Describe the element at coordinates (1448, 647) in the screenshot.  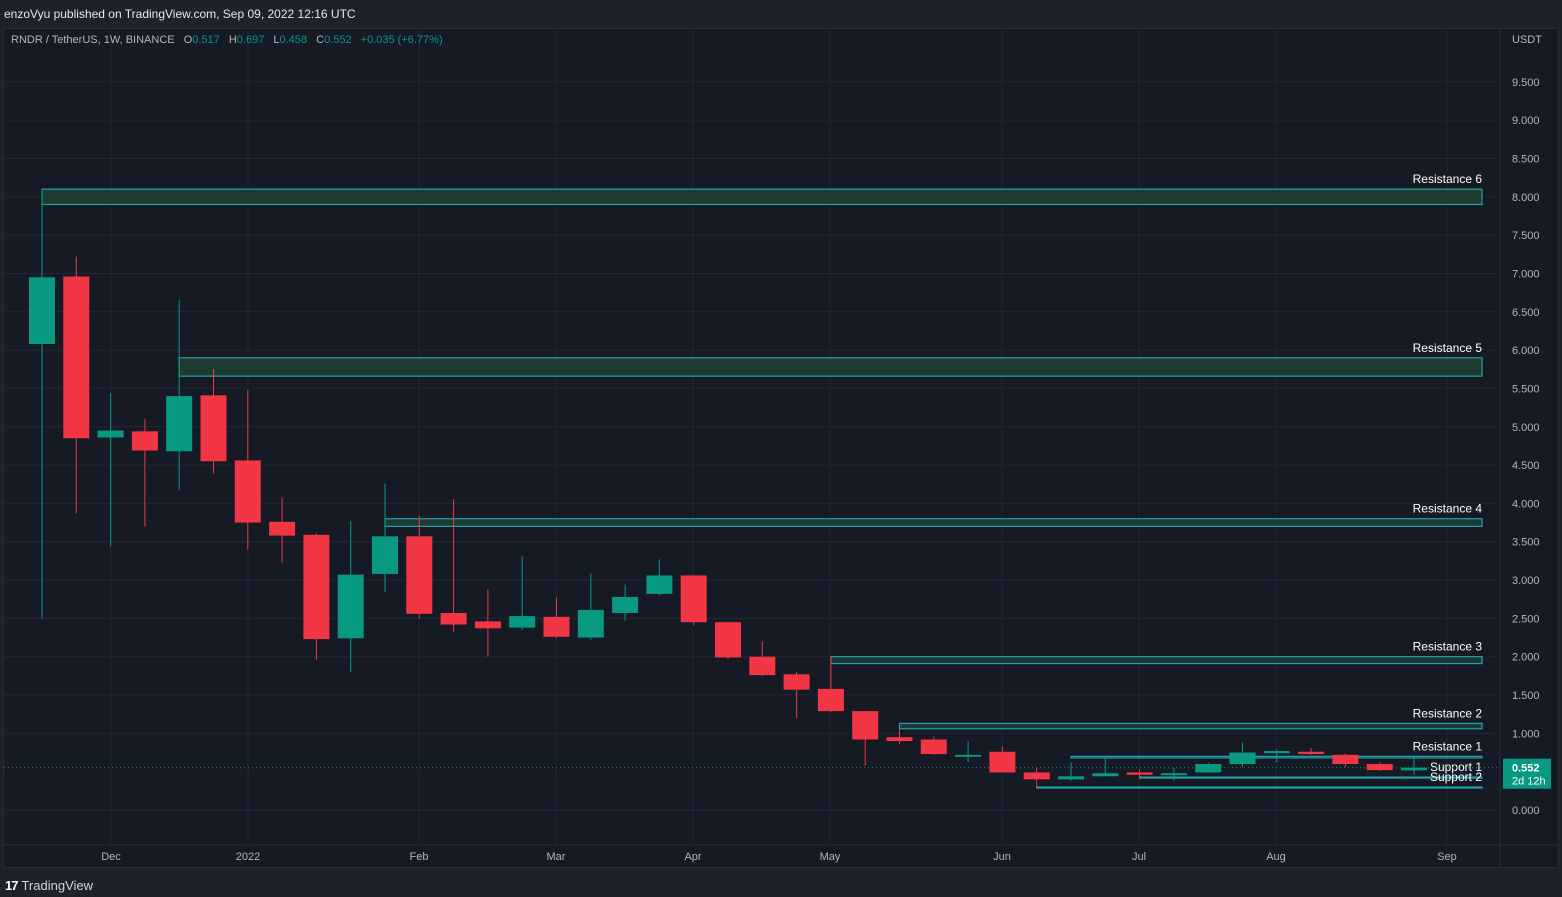
I see `zone-label: Resistance 3` at that location.